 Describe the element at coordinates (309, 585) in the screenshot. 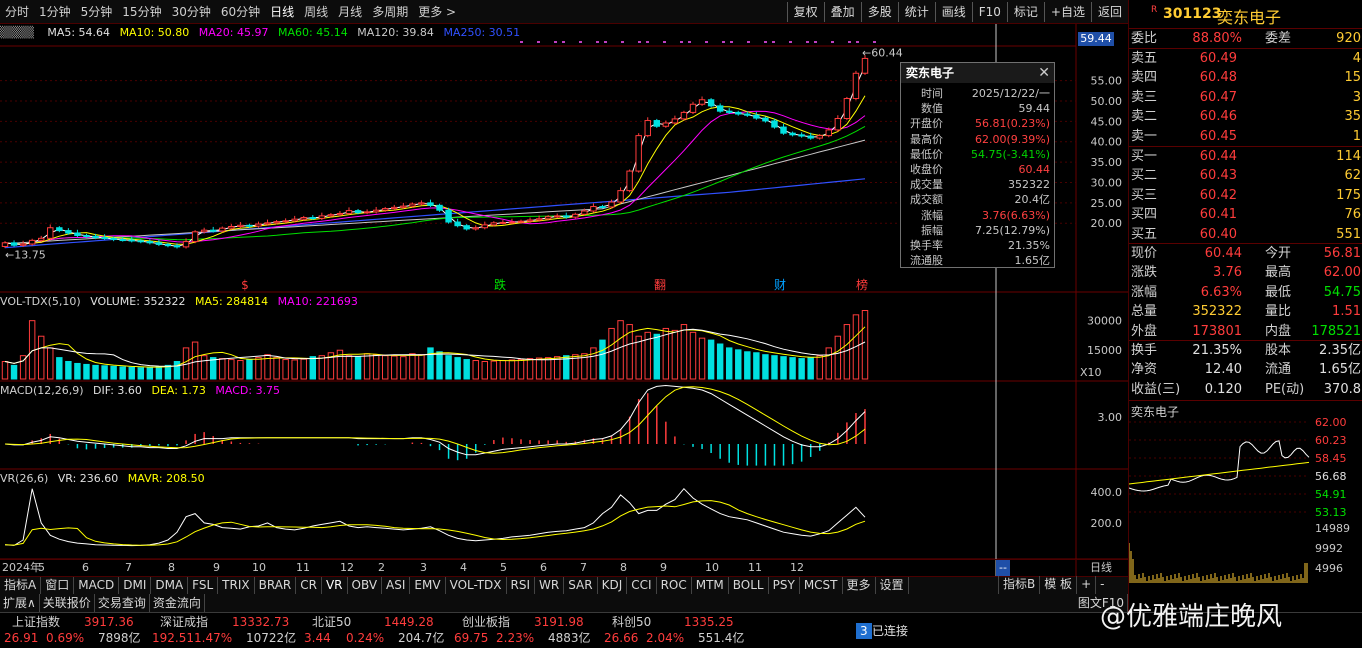

I see `indicator-tab: CR` at that location.